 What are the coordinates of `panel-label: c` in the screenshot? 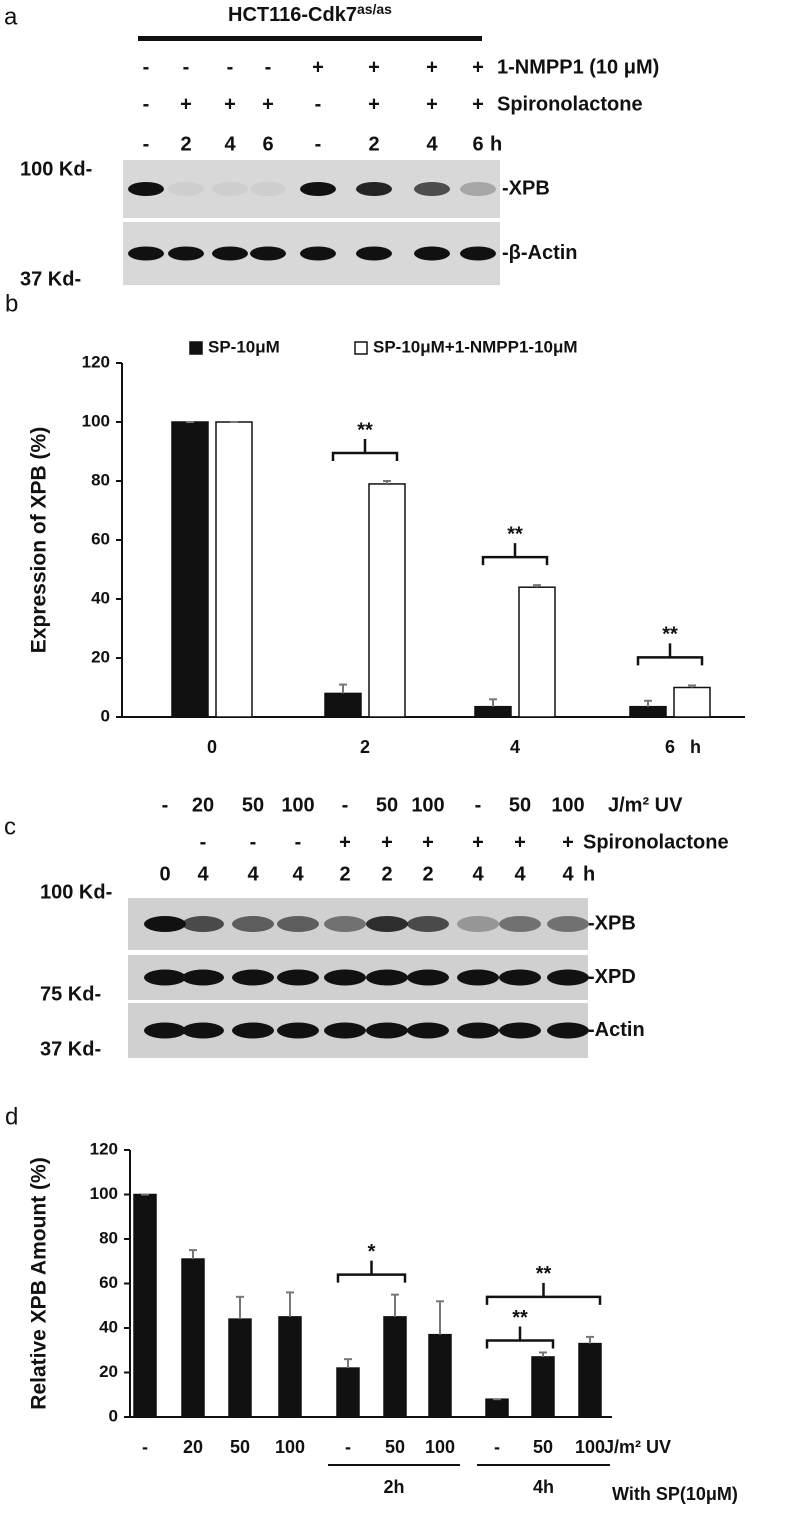 It's located at (10, 826).